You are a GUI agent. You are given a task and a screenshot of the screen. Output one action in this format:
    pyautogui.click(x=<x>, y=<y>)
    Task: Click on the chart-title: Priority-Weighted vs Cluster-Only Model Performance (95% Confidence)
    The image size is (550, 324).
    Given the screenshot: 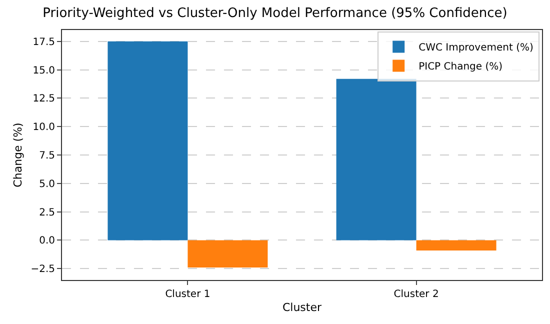 What is the action you would take?
    pyautogui.click(x=275, y=14)
    